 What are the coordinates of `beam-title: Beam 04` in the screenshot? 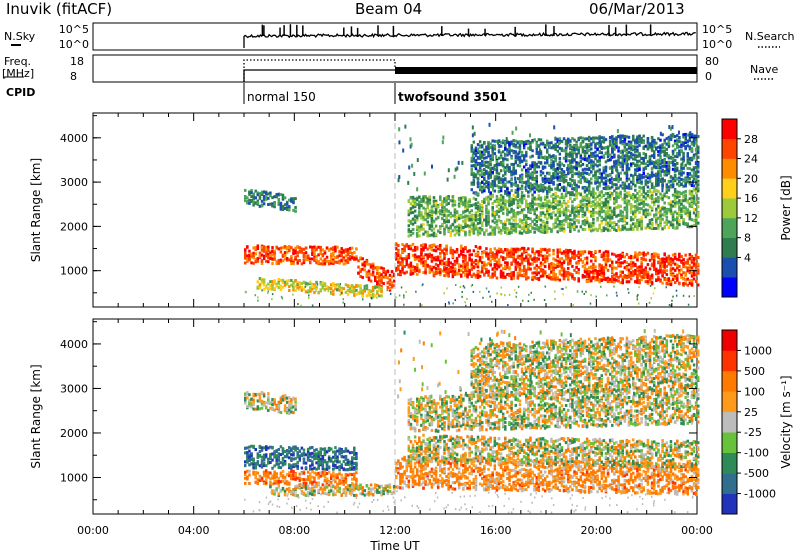 It's located at (389, 9).